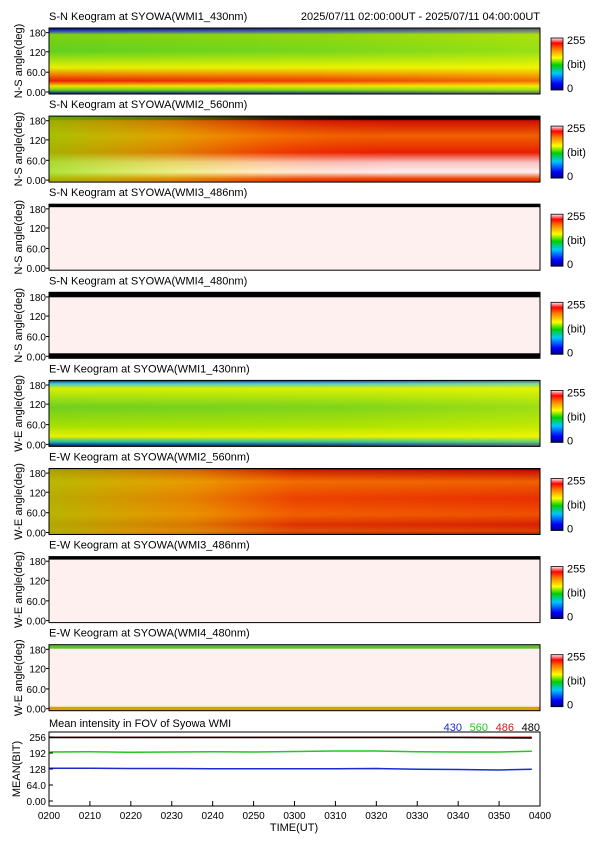 This screenshot has width=595, height=842. What do you see at coordinates (149, 369) in the screenshot?
I see `keogram-title: E-W Keogram at SYOWA(WMI1_430nm)` at bounding box center [149, 369].